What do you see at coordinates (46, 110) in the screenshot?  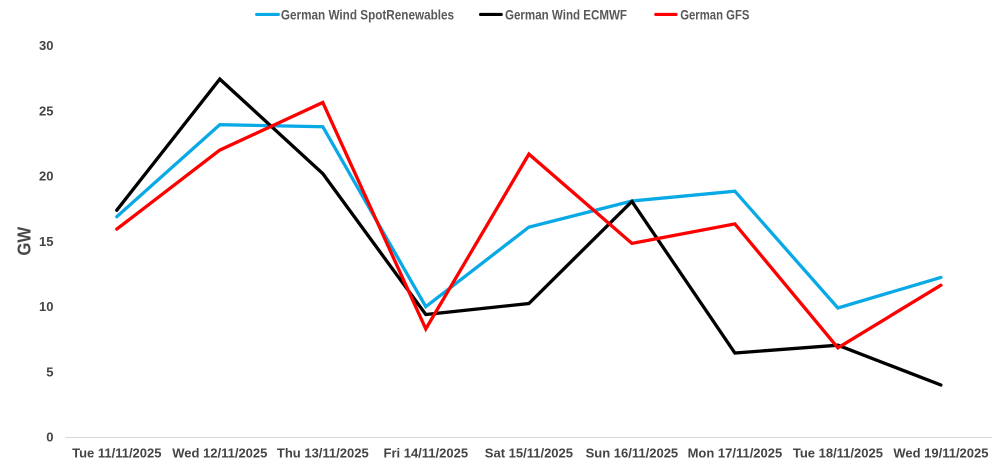 I see `svg-text: 25` at bounding box center [46, 110].